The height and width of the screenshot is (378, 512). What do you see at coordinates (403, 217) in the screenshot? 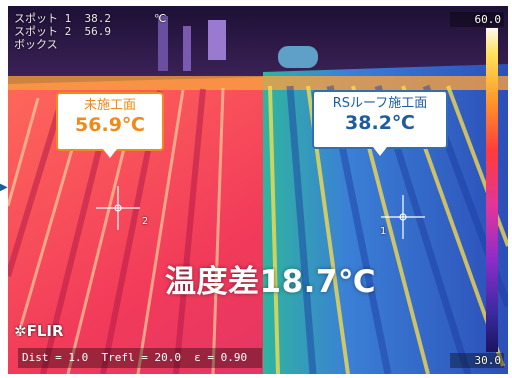
I see `crosshair-spot1` at bounding box center [403, 217].